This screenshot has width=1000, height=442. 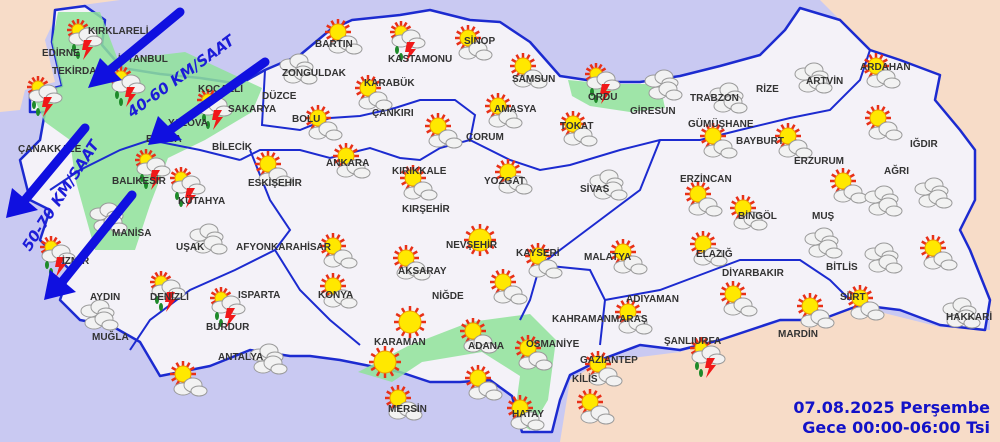 I want to click on province-label: ÇANKIRI, so click(x=393, y=113).